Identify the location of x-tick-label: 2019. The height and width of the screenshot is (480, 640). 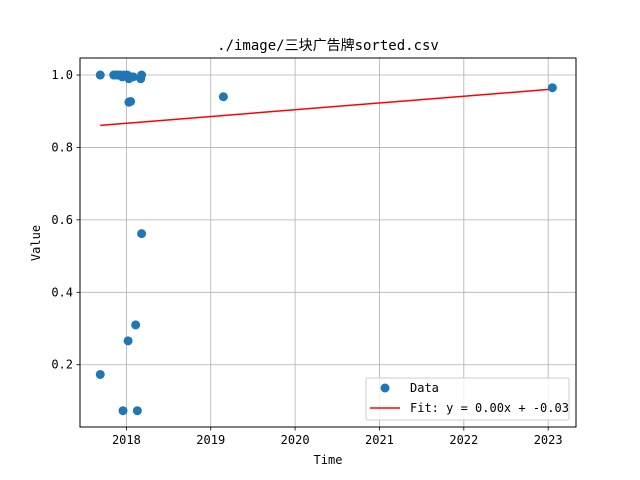
(210, 440).